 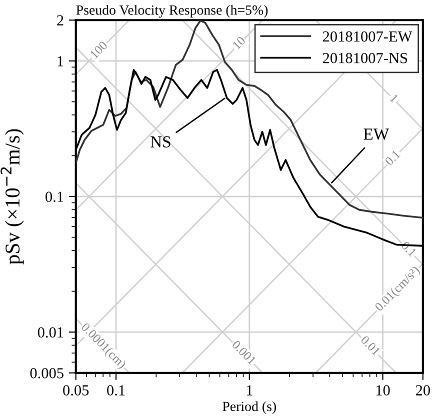 What do you see at coordinates (367, 36) in the screenshot?
I see `legend-label: 20181007-EW` at bounding box center [367, 36].